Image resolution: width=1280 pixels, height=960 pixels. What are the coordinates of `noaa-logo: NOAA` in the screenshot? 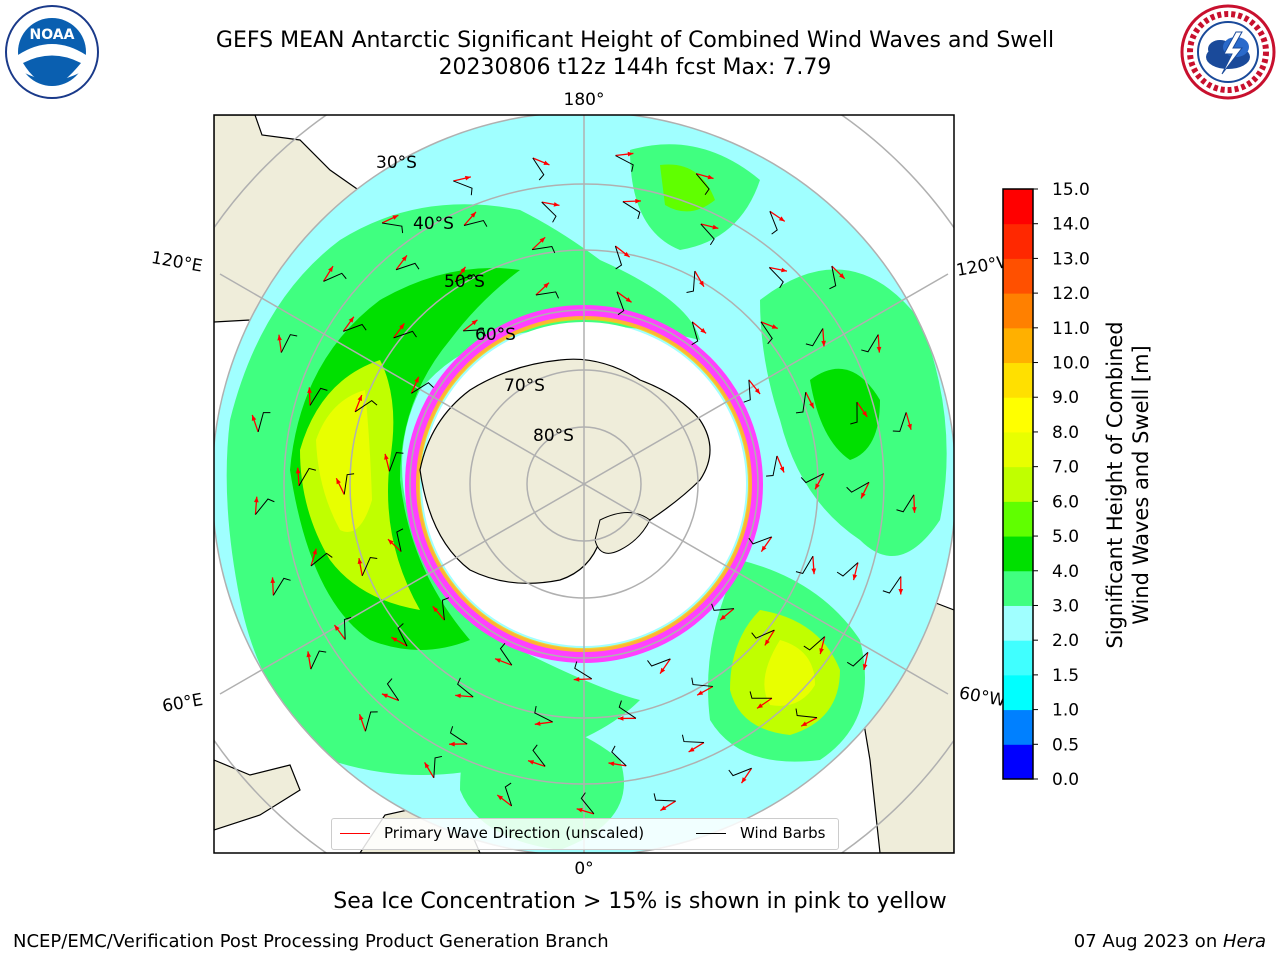 It's located at (52, 52).